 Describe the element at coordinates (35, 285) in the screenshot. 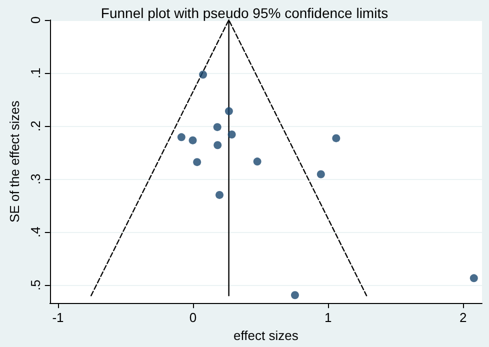

I see `y-tick-label: .5` at that location.